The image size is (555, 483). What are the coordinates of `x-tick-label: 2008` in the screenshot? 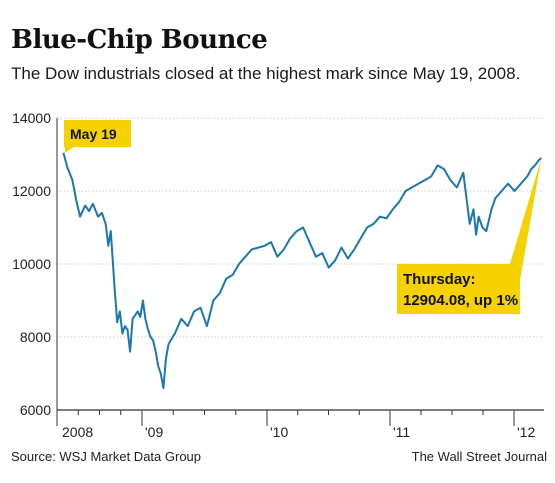 It's located at (77, 432).